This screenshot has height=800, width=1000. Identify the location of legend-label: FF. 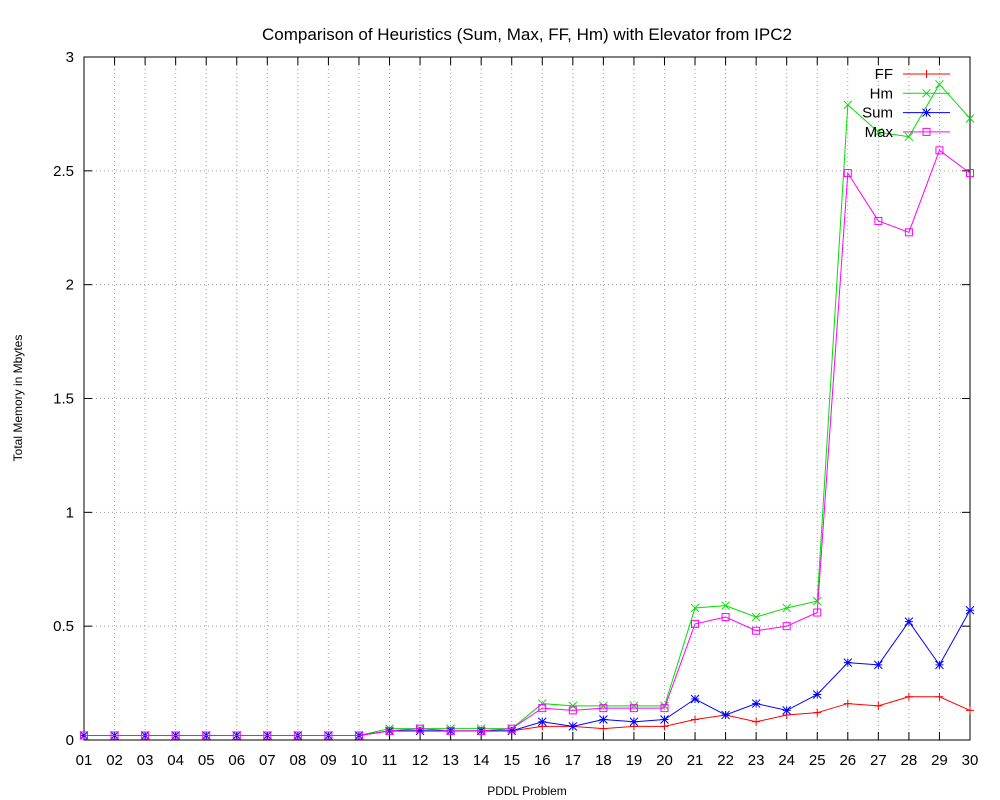
(884, 74).